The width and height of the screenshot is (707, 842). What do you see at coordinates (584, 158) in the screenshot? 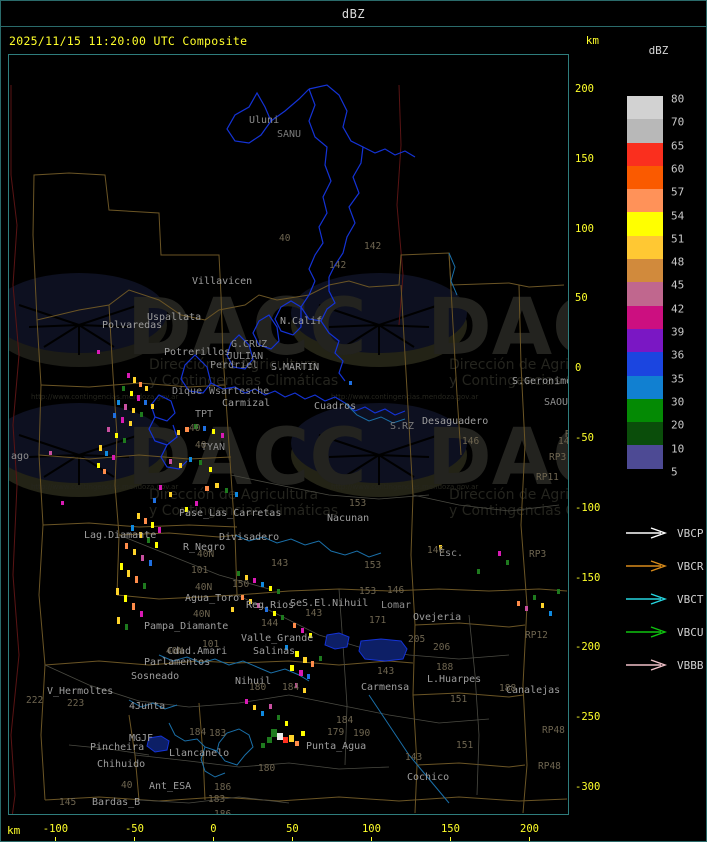
I see `y-axis-tick: 150` at bounding box center [584, 158].